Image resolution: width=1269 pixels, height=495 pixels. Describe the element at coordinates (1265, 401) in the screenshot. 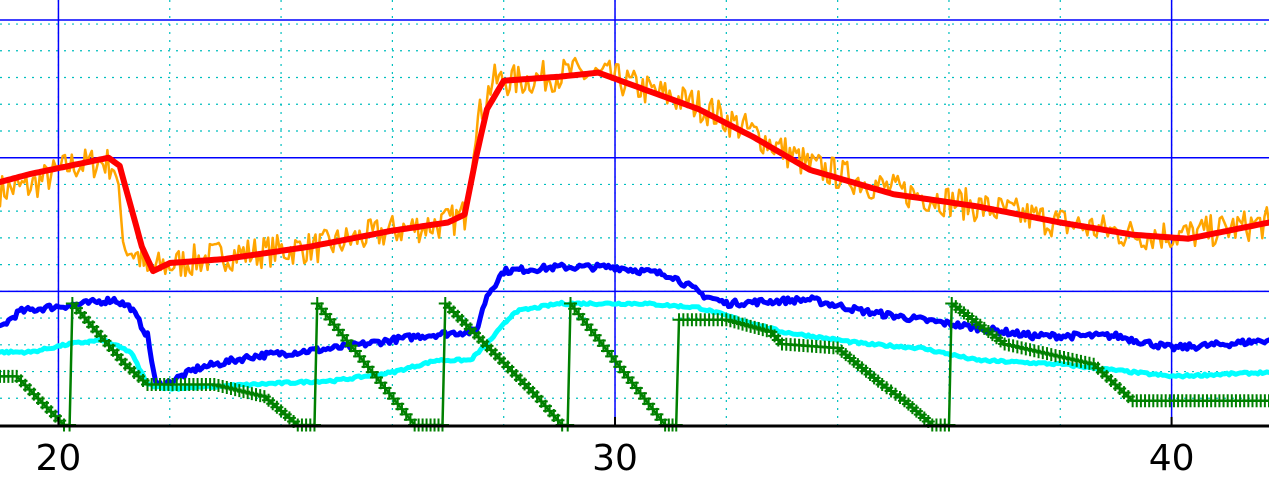

I see `marker-plus` at that location.